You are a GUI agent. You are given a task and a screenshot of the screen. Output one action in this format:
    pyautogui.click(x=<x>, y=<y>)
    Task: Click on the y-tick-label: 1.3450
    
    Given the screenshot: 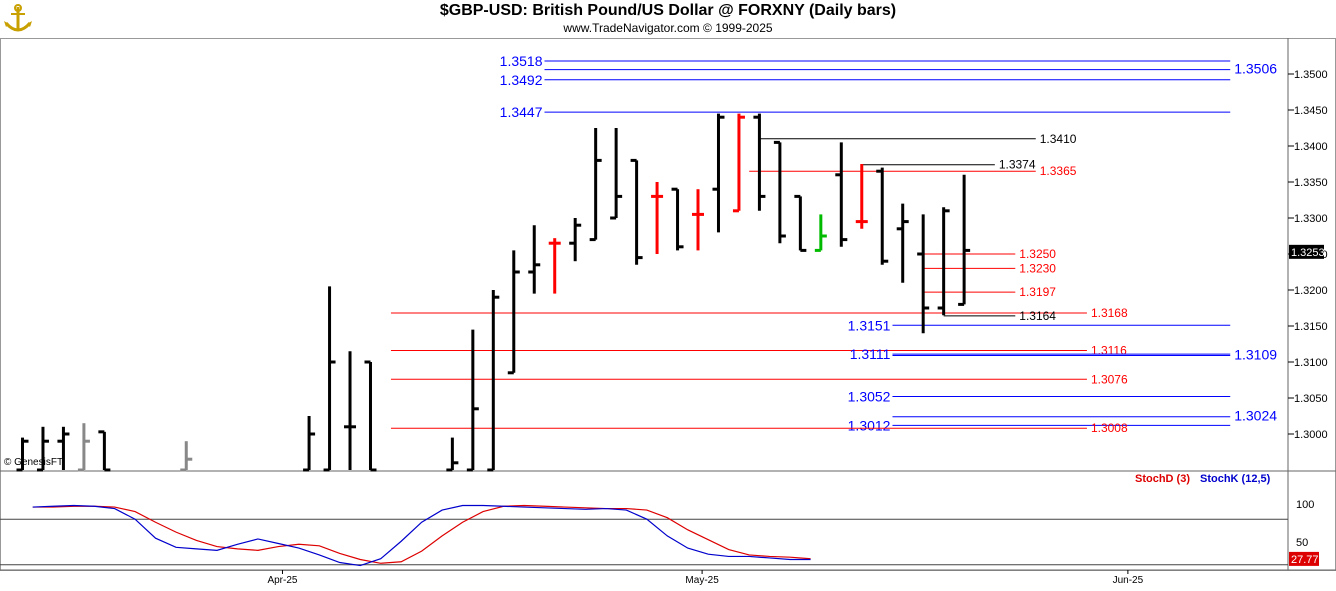 What is the action you would take?
    pyautogui.click(x=1311, y=111)
    